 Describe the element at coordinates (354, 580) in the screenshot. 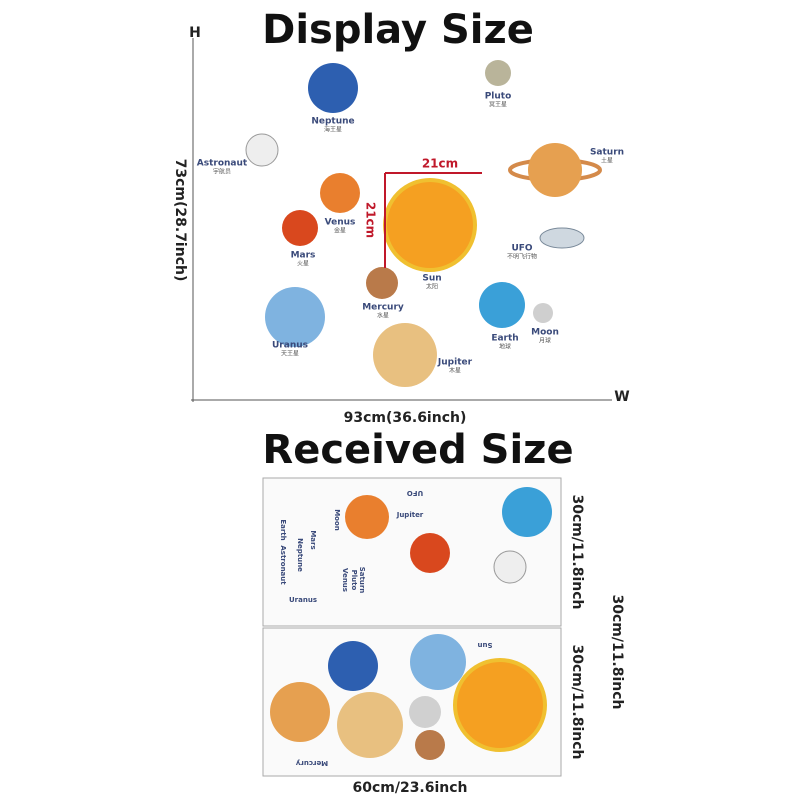

I see `sheet-label: Pluto` at that location.